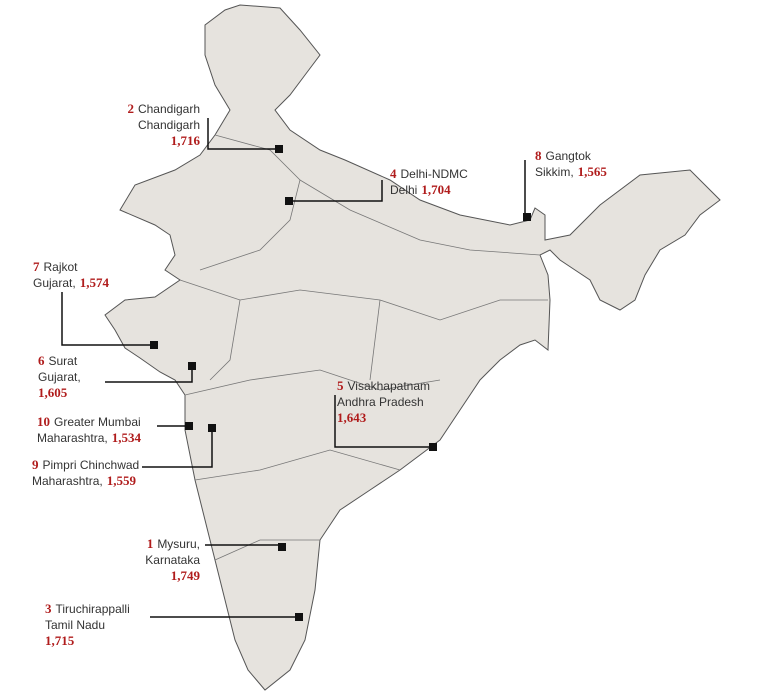 The image size is (759, 691). I want to click on label-line: Andhra Pradesh, so click(380, 402).